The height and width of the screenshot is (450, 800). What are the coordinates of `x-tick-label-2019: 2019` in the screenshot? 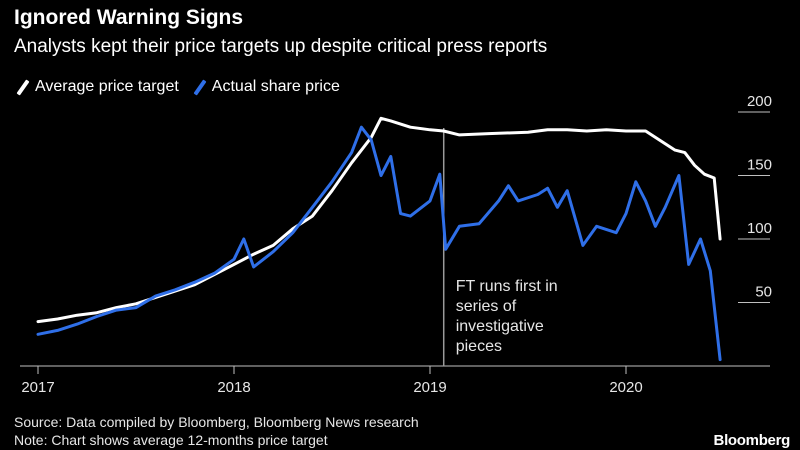 It's located at (429, 387).